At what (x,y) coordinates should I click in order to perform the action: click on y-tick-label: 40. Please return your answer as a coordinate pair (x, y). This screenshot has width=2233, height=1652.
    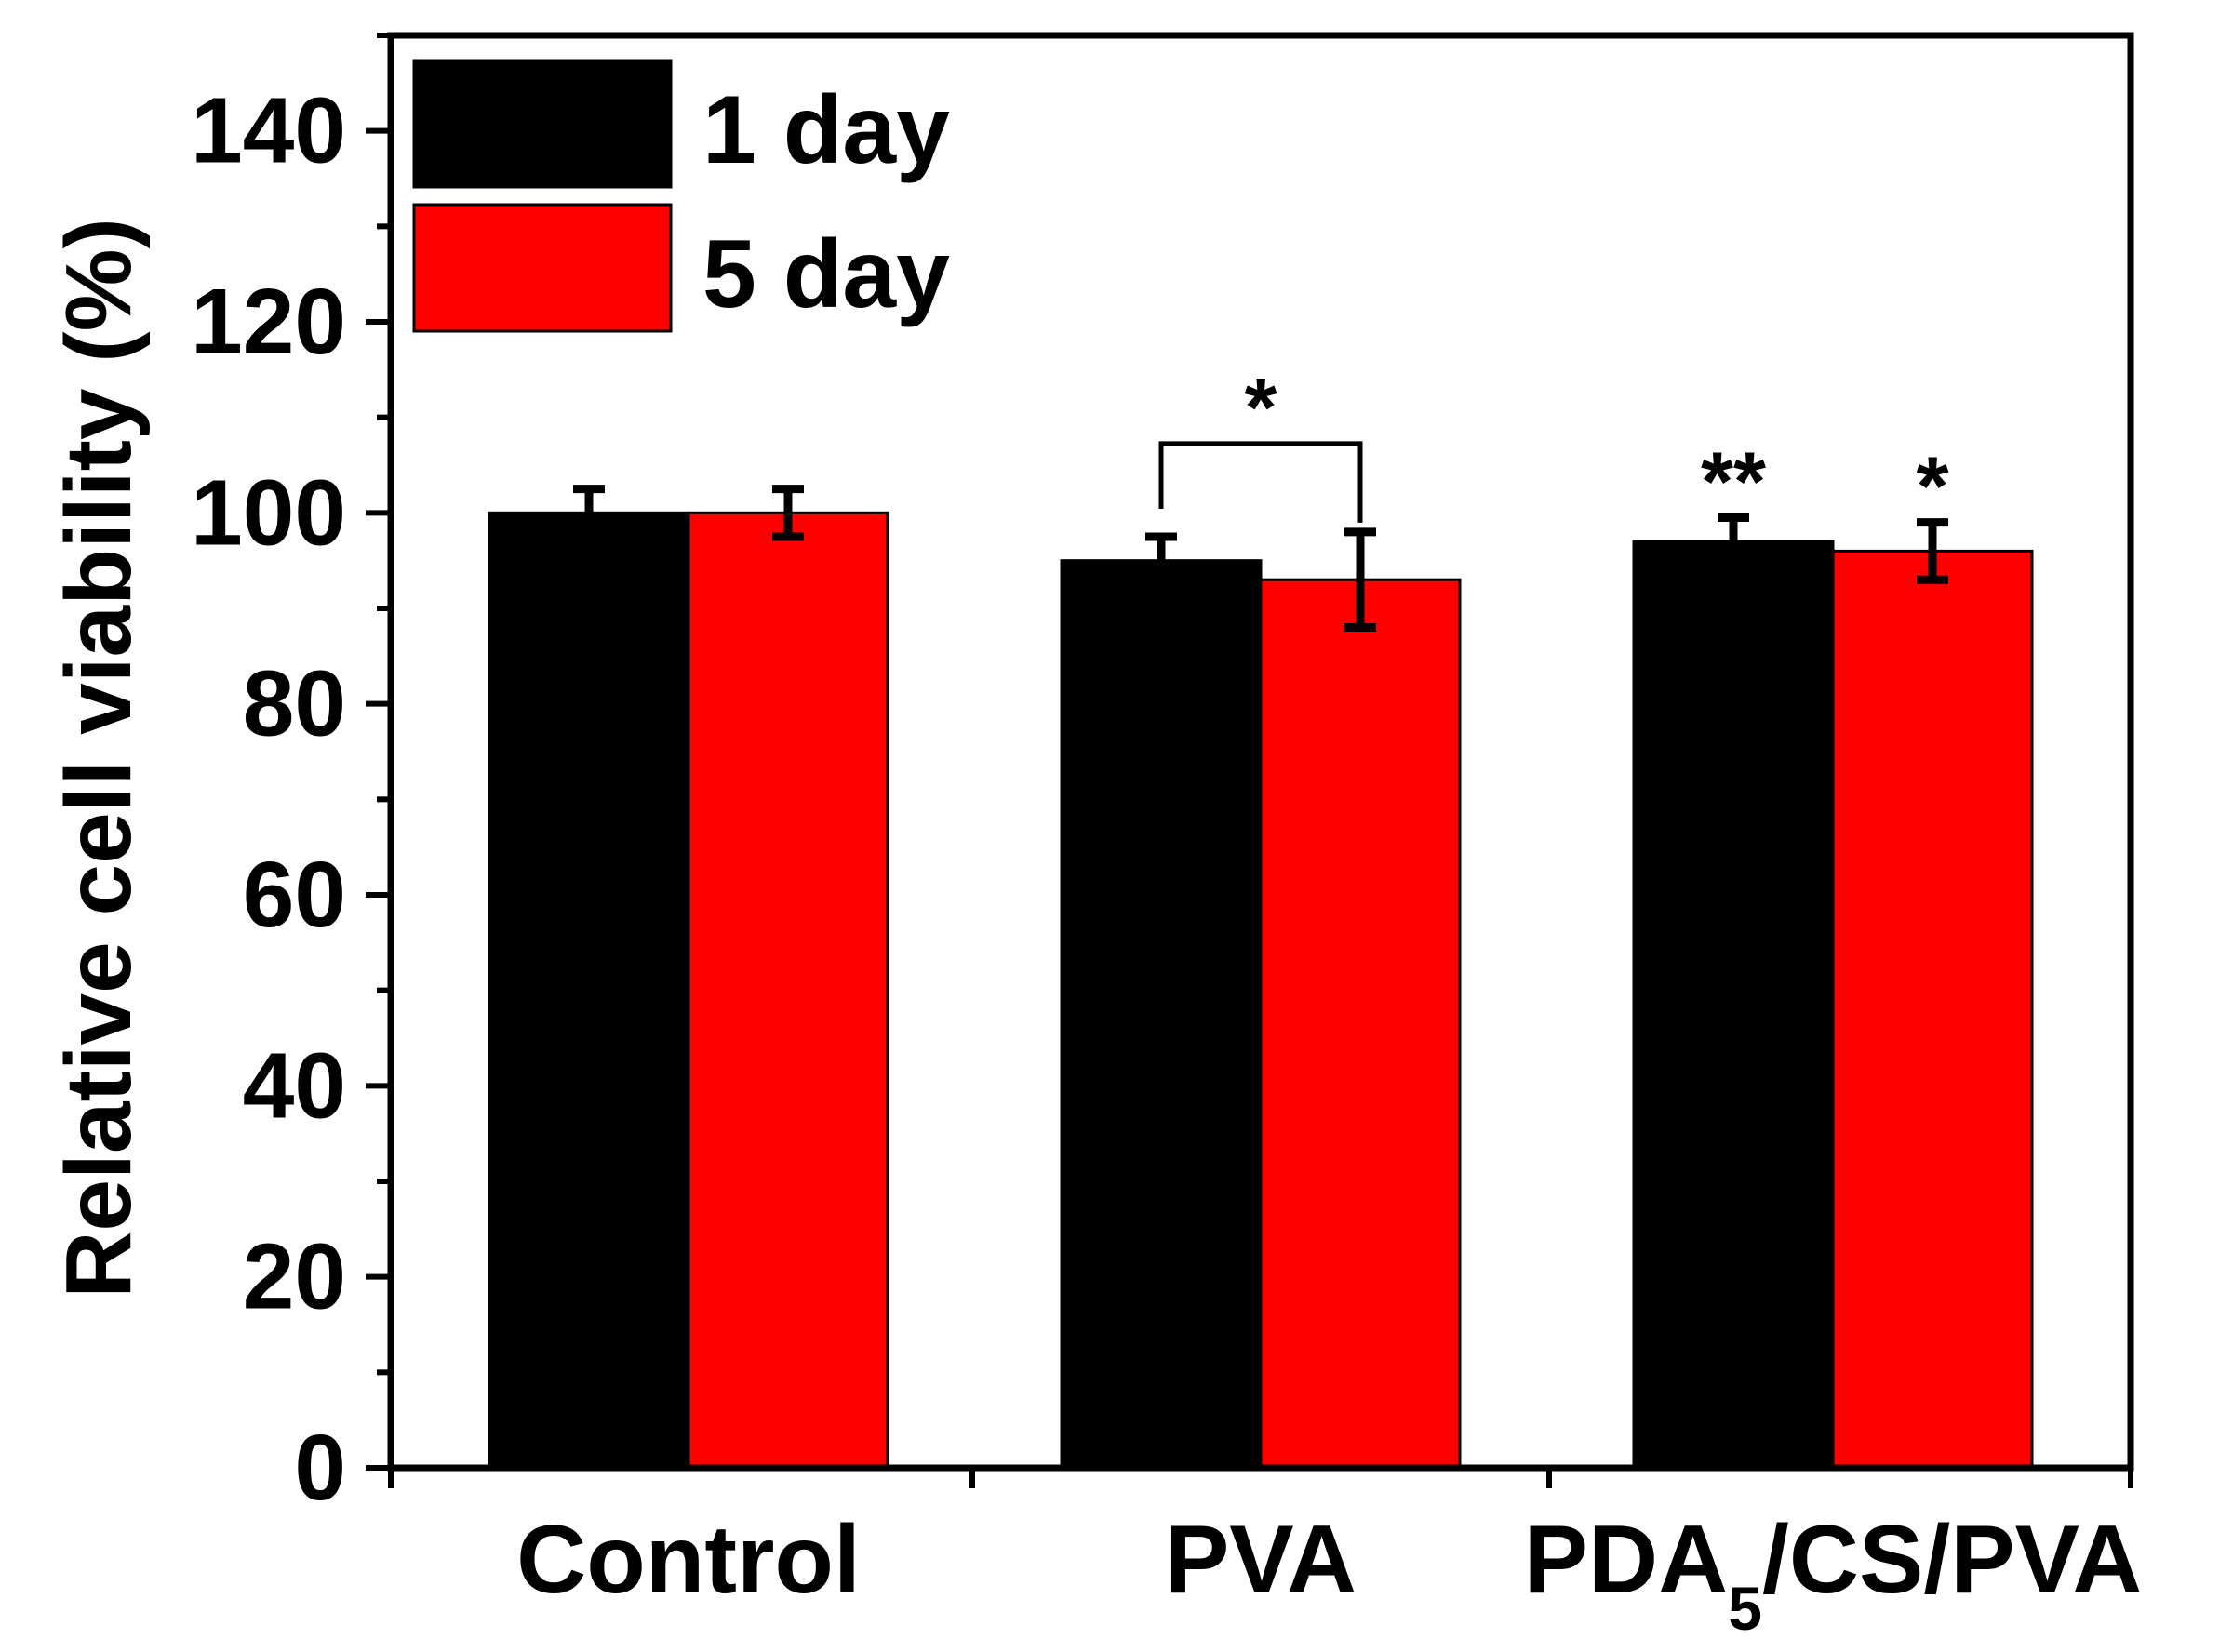
    Looking at the image, I should click on (294, 1085).